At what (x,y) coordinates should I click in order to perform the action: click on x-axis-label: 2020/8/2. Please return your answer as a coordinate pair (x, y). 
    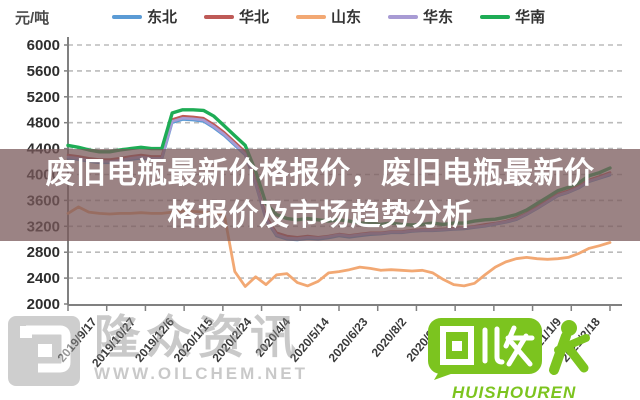
    Looking at the image, I should click on (389, 337).